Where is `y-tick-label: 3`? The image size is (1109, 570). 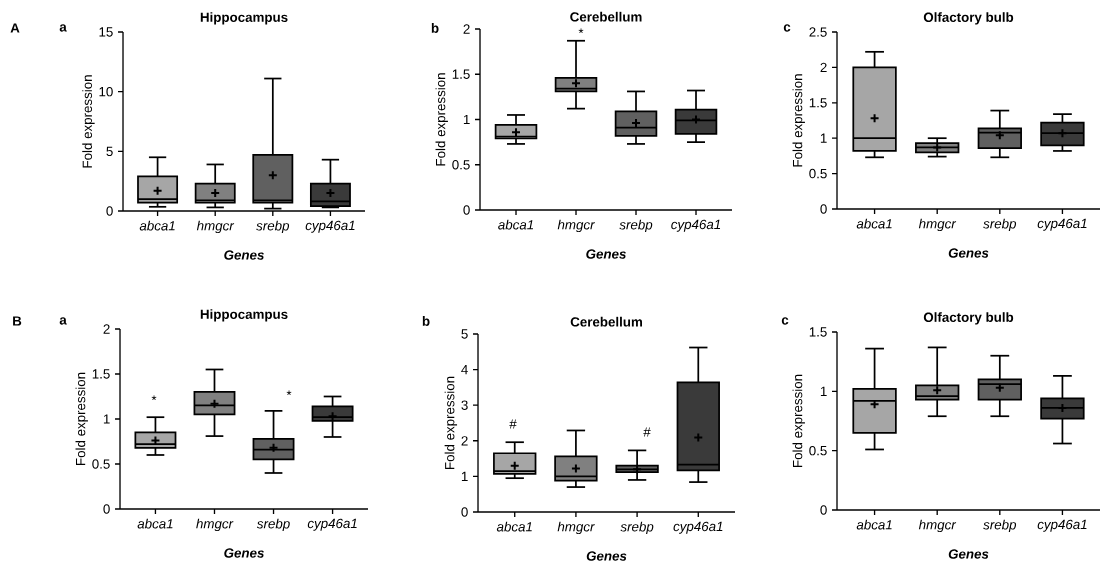
y-tick-label: 3 is located at coordinates (464, 405).